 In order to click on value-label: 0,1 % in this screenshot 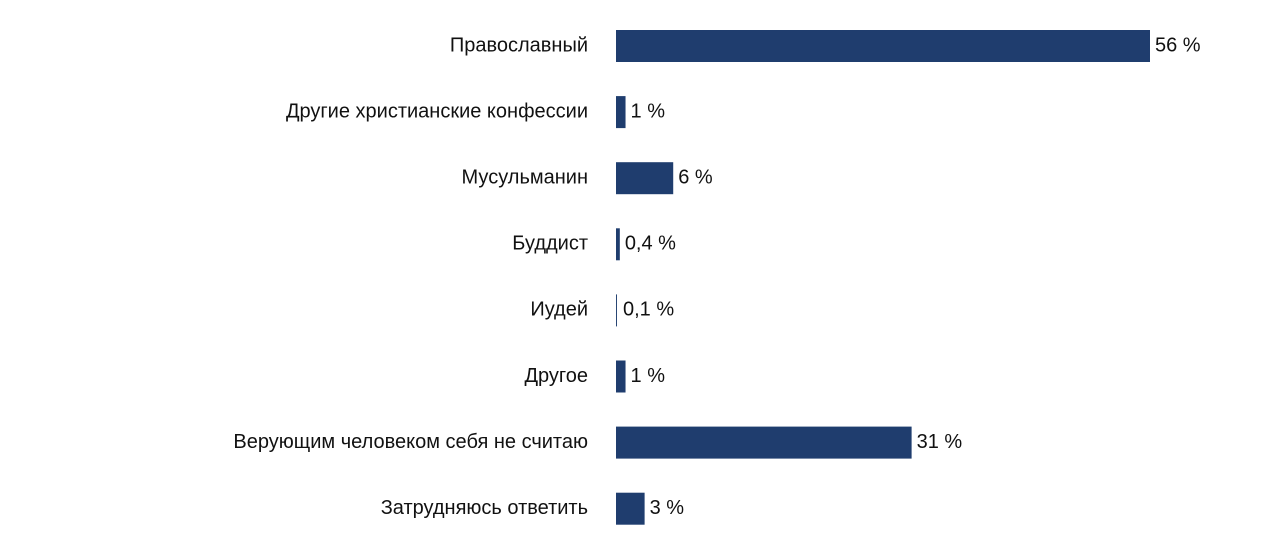, I will do `click(648, 310)`.